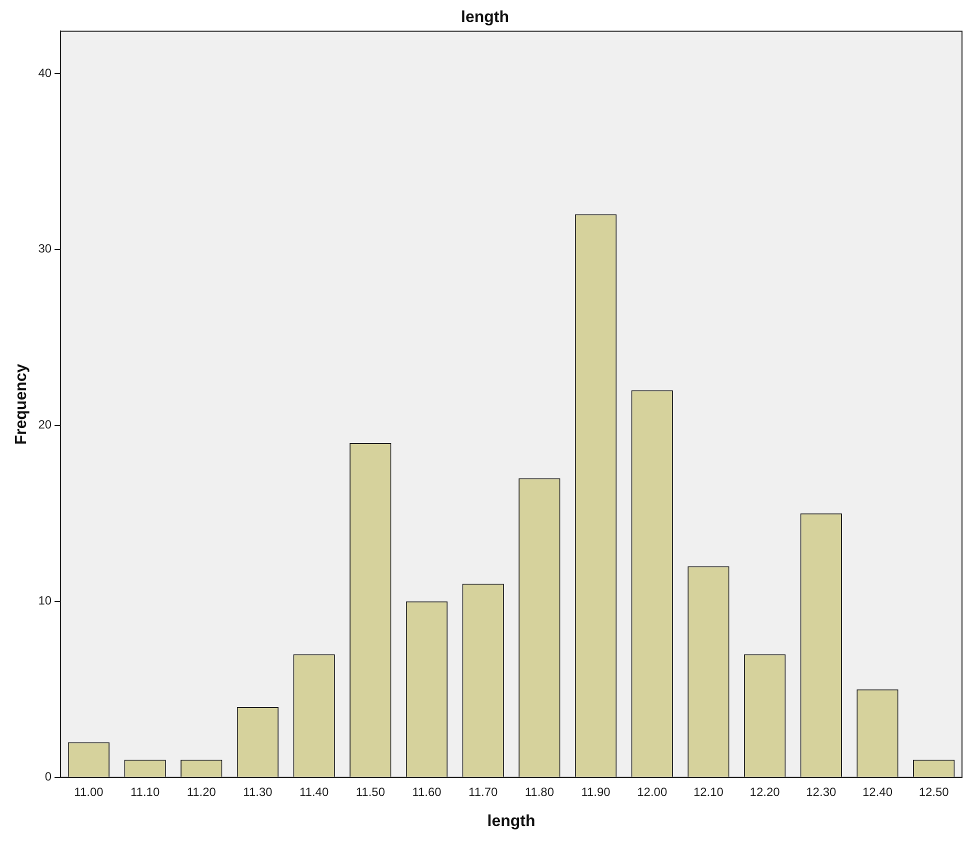 The height and width of the screenshot is (843, 972). What do you see at coordinates (201, 791) in the screenshot?
I see `x-tick-label: 11.20` at bounding box center [201, 791].